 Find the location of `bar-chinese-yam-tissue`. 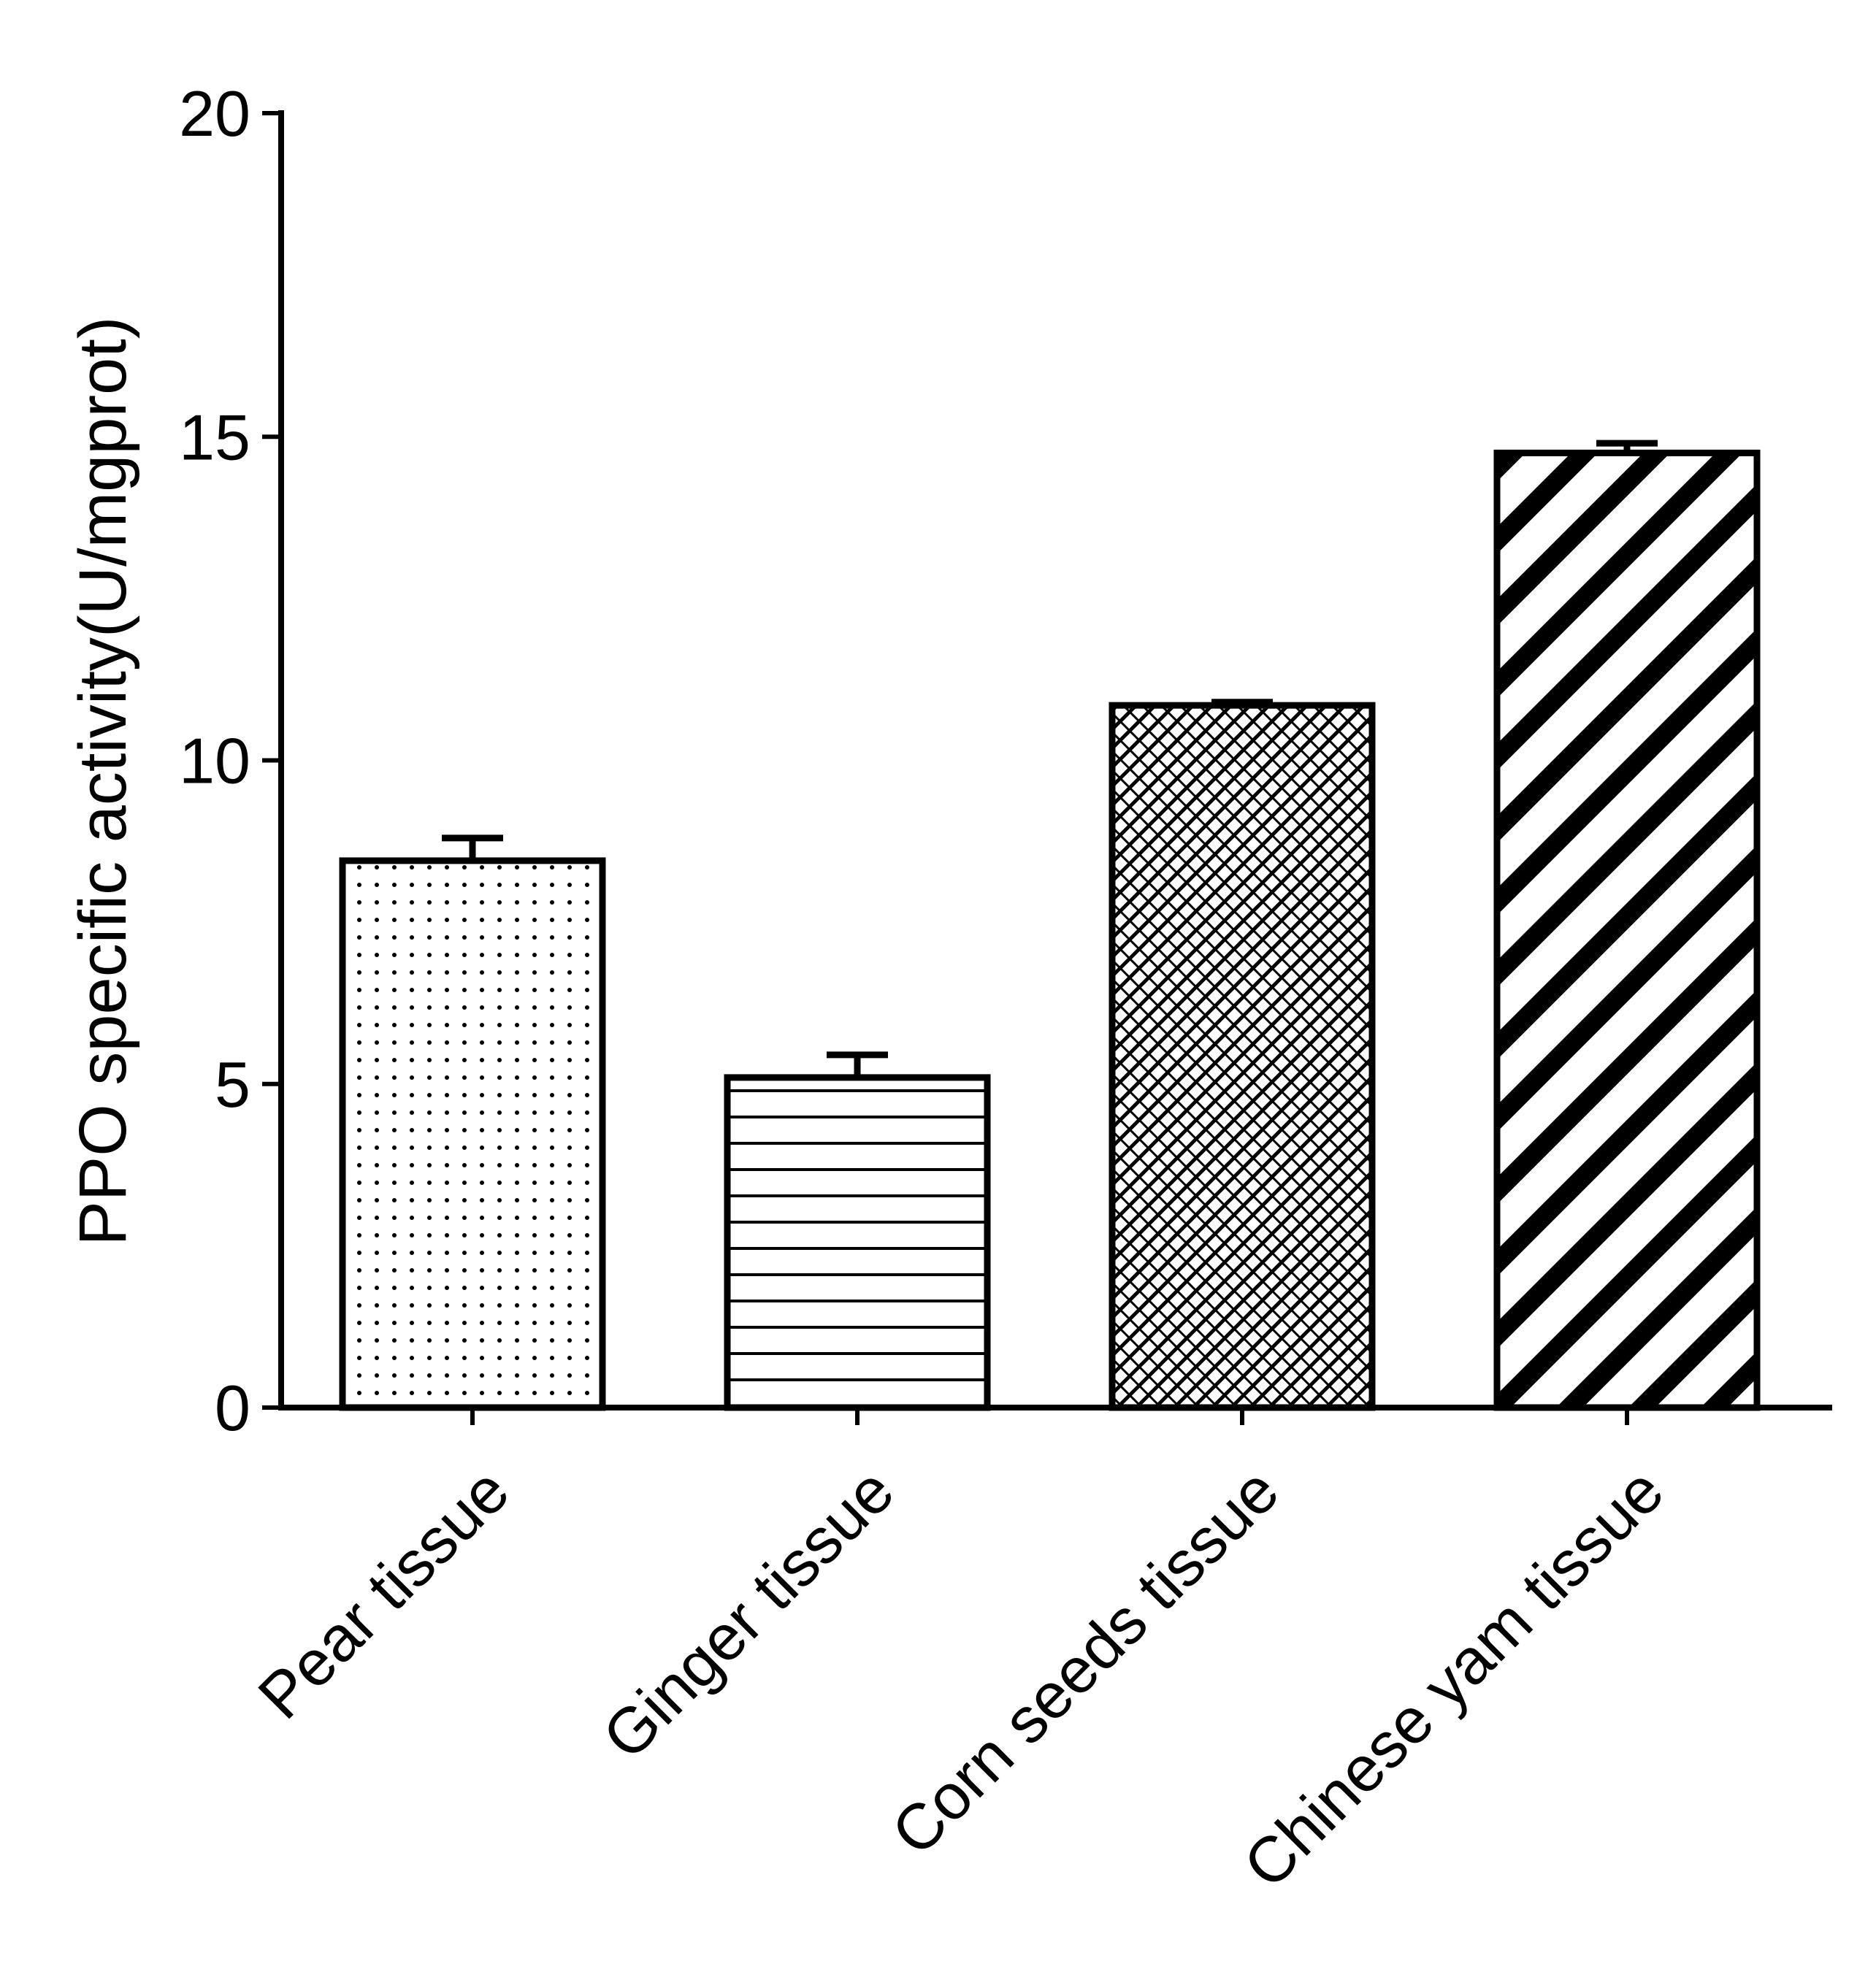

bar-chinese-yam-tissue is located at coordinates (1627, 930).